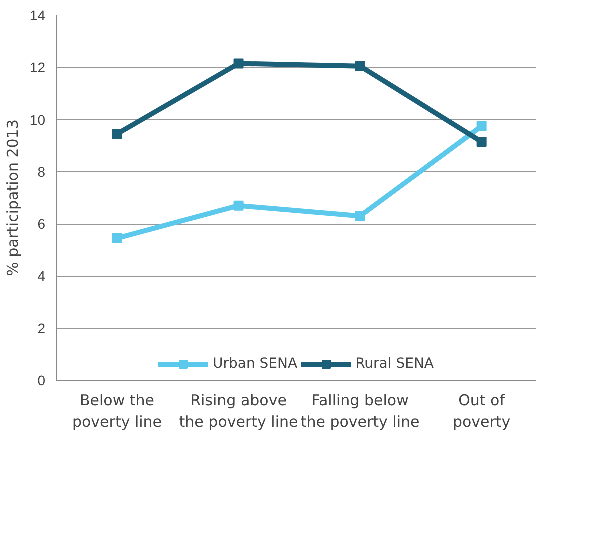 This screenshot has width=589, height=539. I want to click on y-tick-label: 12, so click(38, 68).